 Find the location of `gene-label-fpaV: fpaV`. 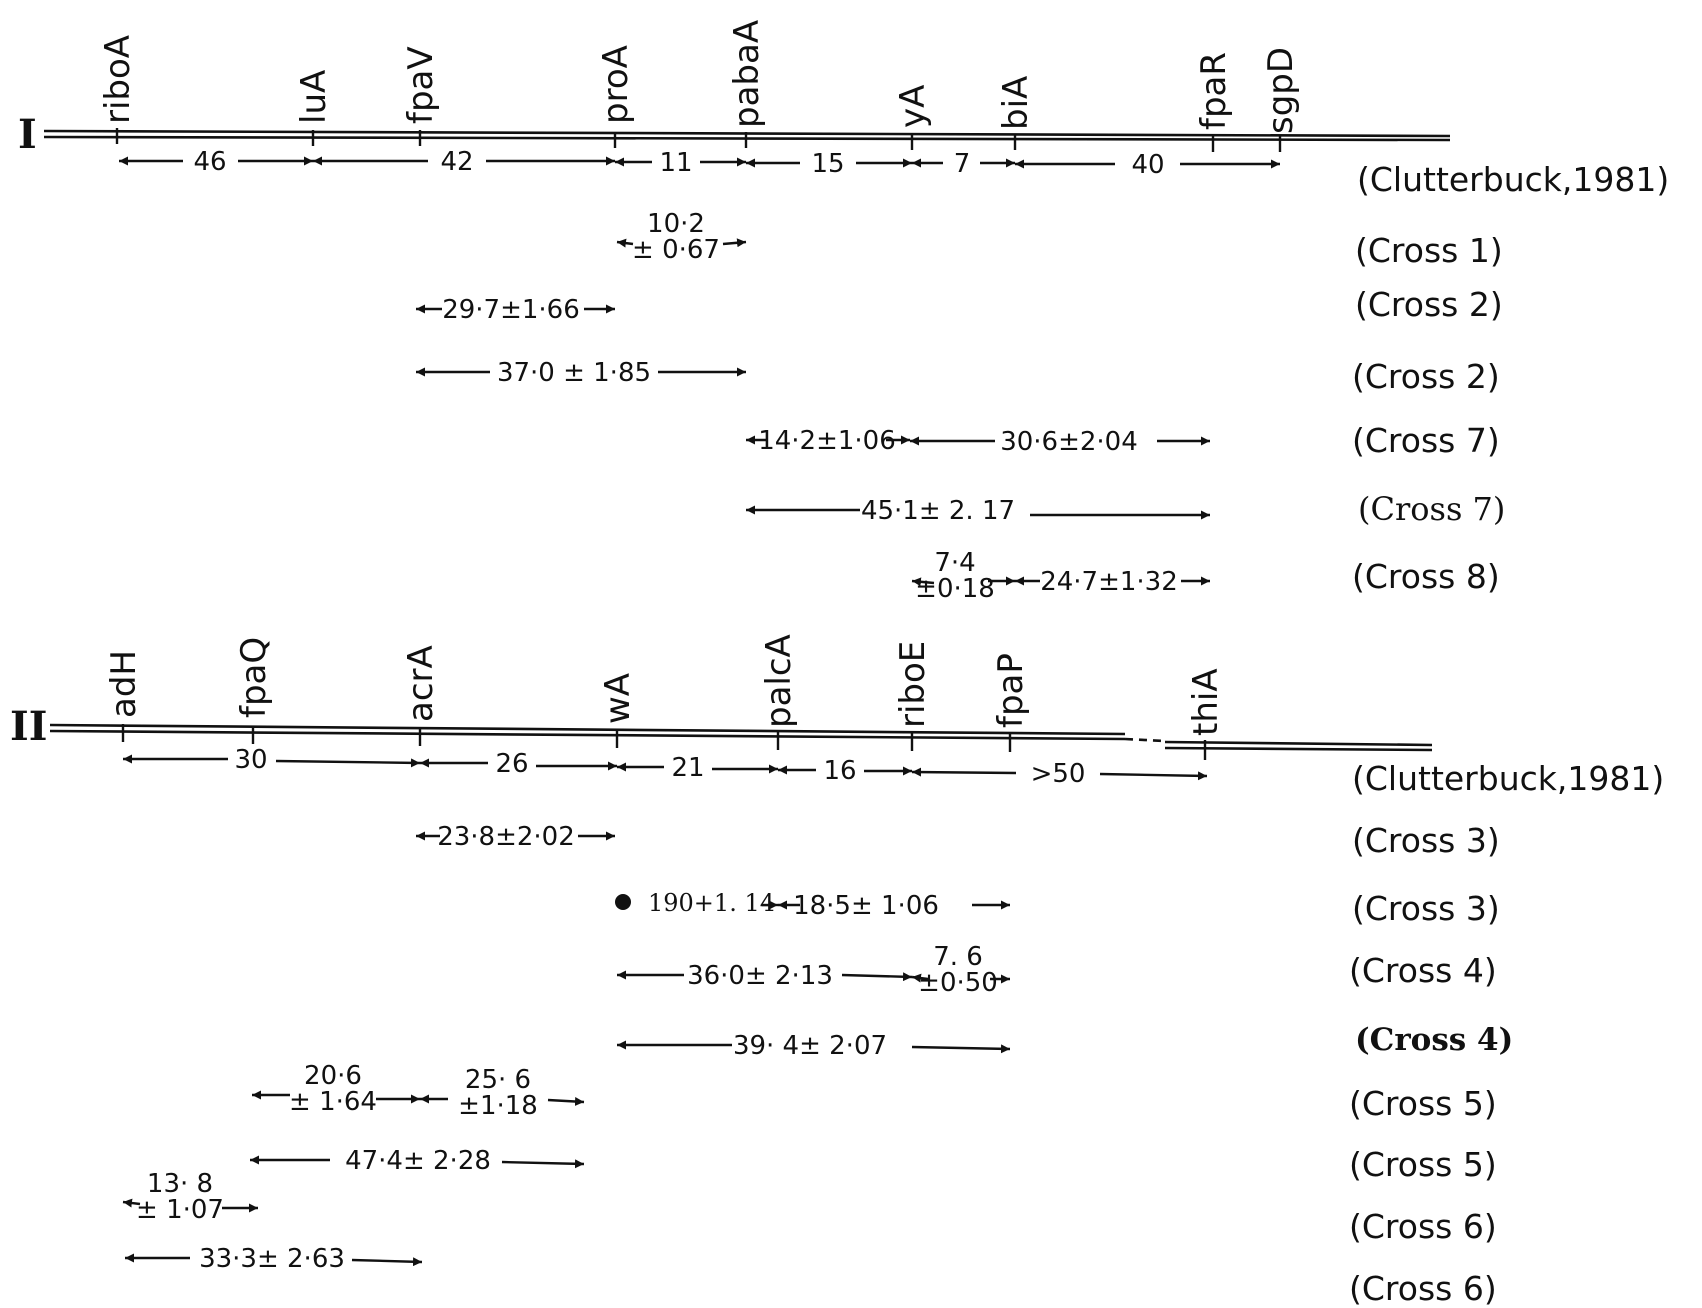

gene-label-fpaV: fpaV is located at coordinates (421, 85).